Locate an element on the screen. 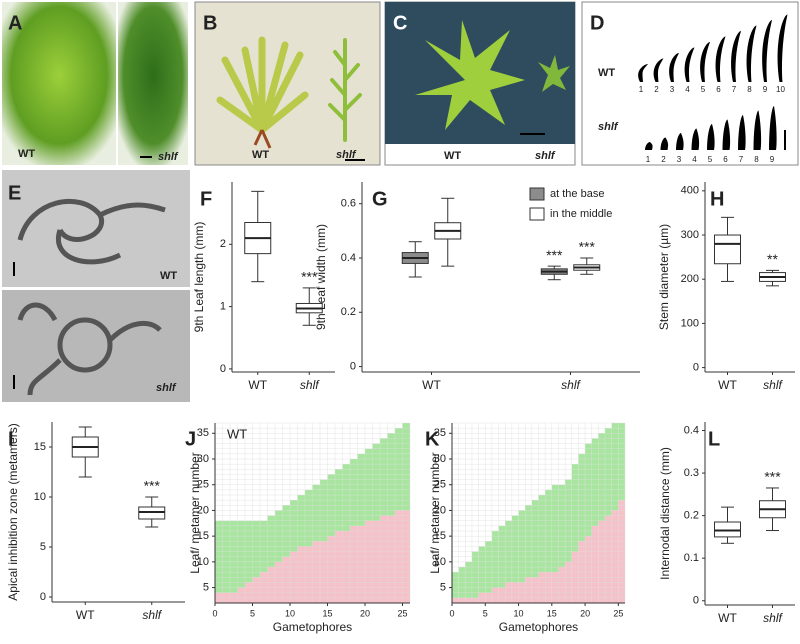  legend-label: in the middle is located at coordinates (581, 214).